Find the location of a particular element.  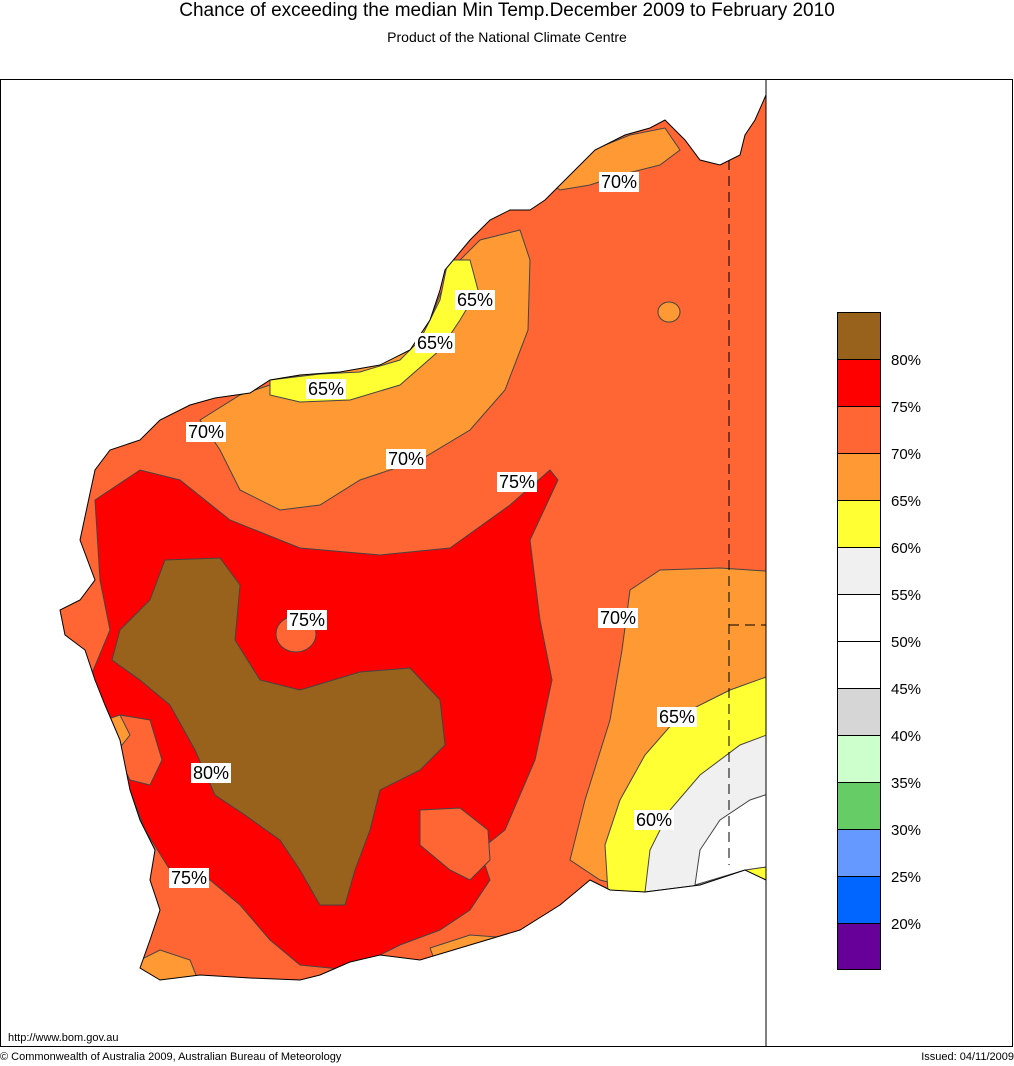

map-subtitle: Product of the National Climate Centre is located at coordinates (507, 37).